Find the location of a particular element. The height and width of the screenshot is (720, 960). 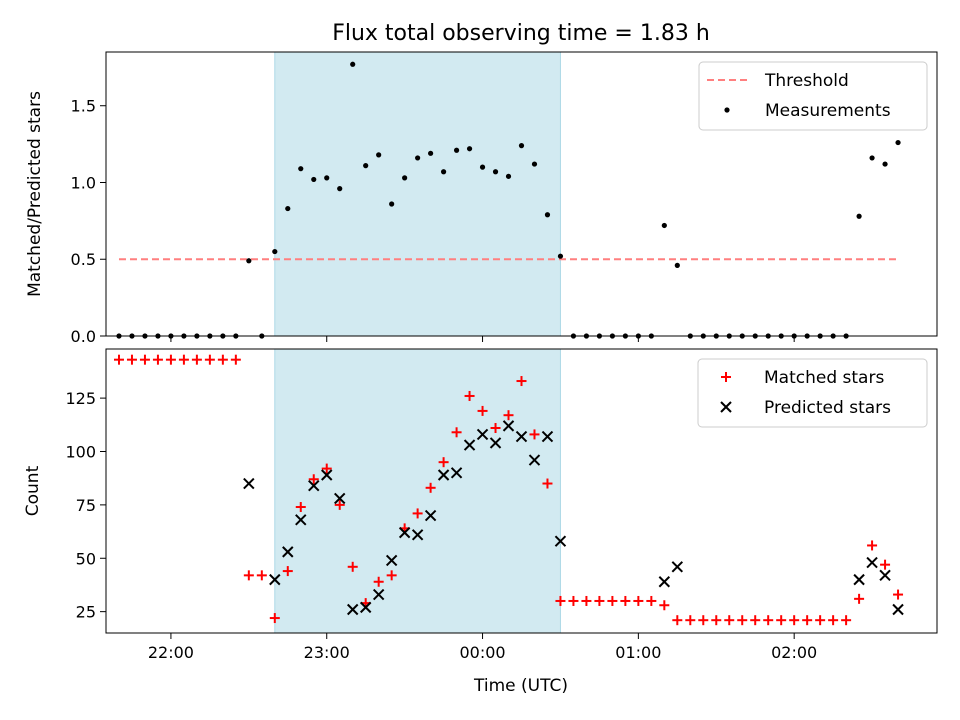

legend-measurement-swatch is located at coordinates (727, 110).